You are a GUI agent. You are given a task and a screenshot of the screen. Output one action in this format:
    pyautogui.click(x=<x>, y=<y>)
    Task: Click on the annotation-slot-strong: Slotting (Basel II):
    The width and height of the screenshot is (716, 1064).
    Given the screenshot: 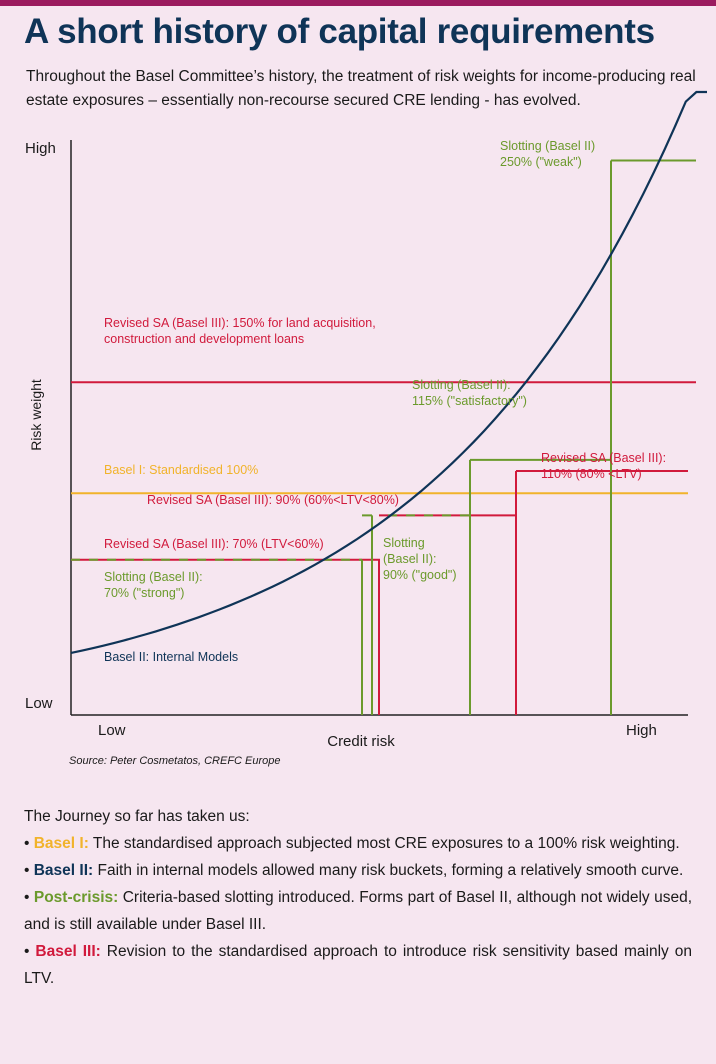 What is the action you would take?
    pyautogui.click(x=153, y=577)
    